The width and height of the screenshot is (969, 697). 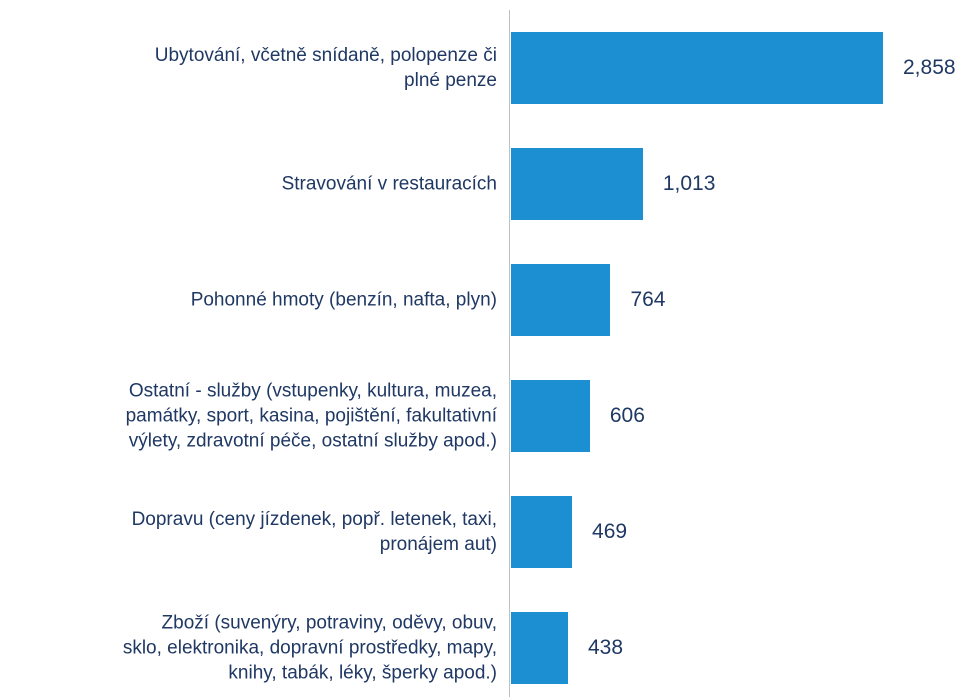 What do you see at coordinates (648, 299) in the screenshot?
I see `data-label: 764` at bounding box center [648, 299].